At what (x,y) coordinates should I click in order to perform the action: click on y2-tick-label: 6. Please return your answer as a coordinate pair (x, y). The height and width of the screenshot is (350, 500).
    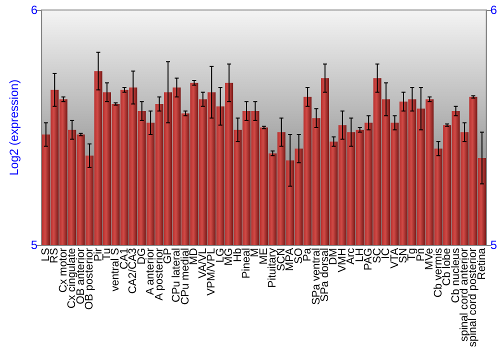
    Looking at the image, I should click on (494, 10).